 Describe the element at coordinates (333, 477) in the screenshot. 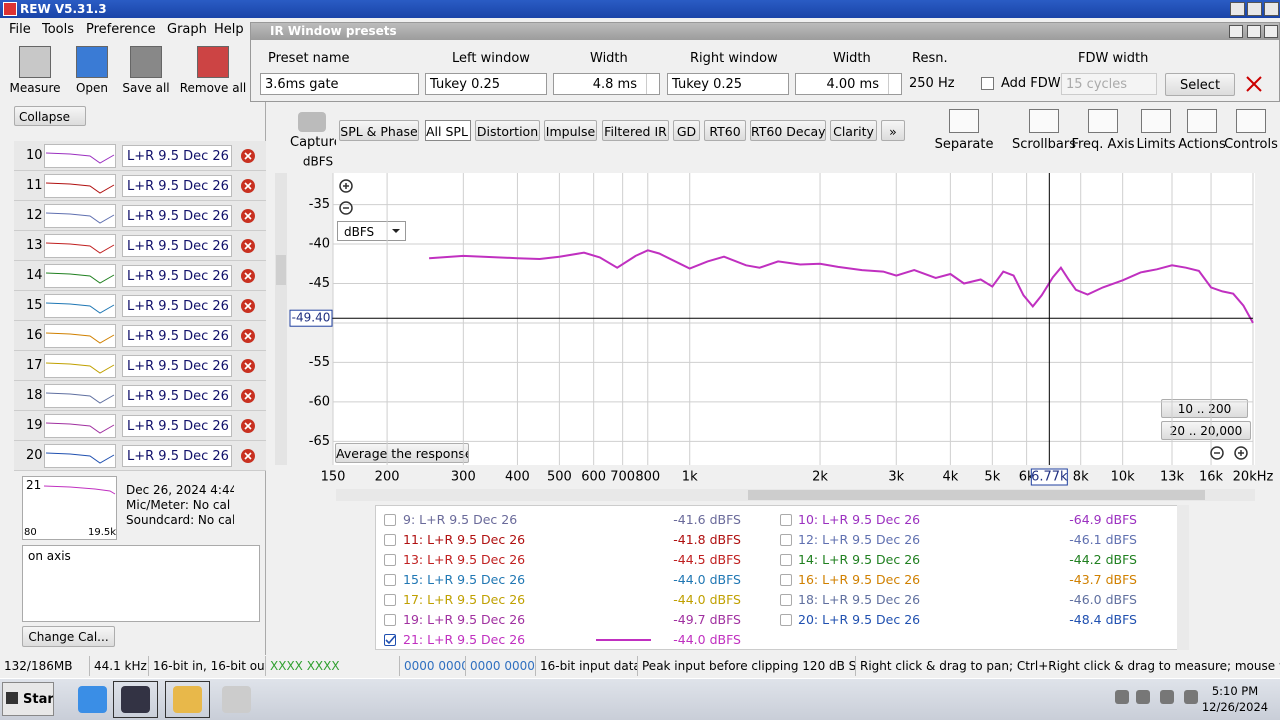

I see `x-tick-label: 150` at that location.